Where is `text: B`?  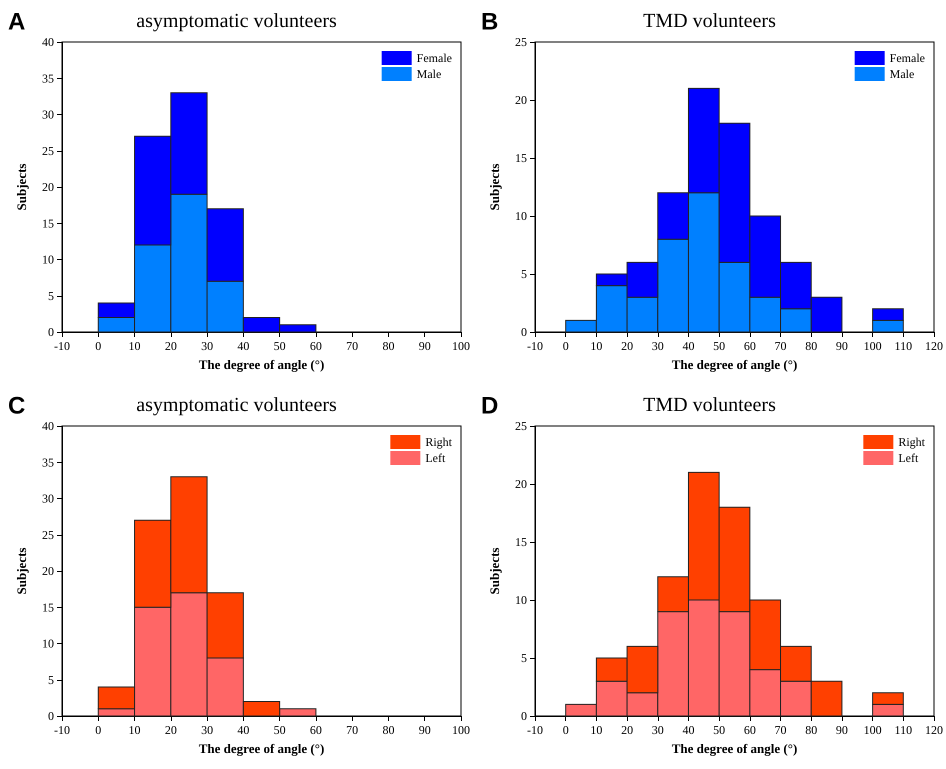 text: B is located at coordinates (489, 22).